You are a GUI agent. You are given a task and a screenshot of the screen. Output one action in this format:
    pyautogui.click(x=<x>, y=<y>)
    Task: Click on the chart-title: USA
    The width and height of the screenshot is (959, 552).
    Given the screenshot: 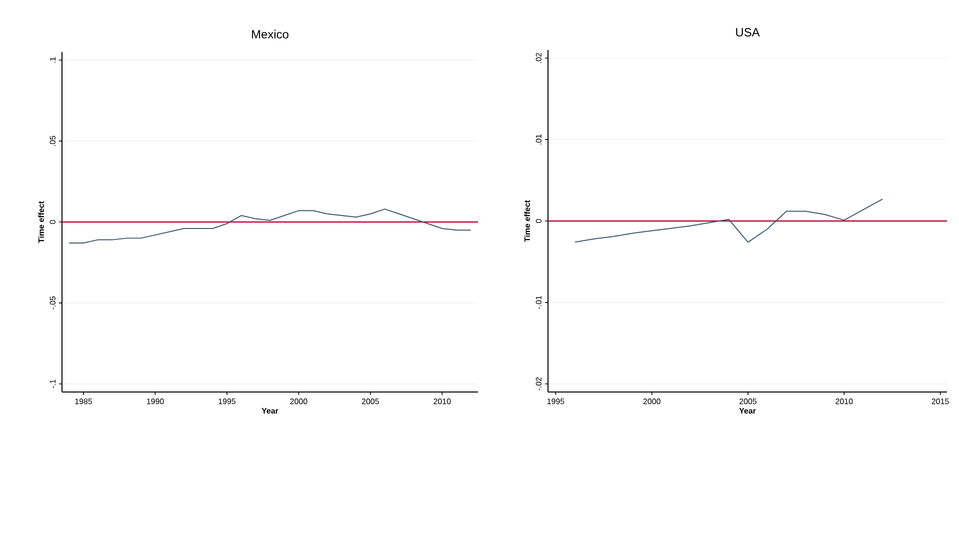 What is the action you would take?
    pyautogui.click(x=748, y=32)
    